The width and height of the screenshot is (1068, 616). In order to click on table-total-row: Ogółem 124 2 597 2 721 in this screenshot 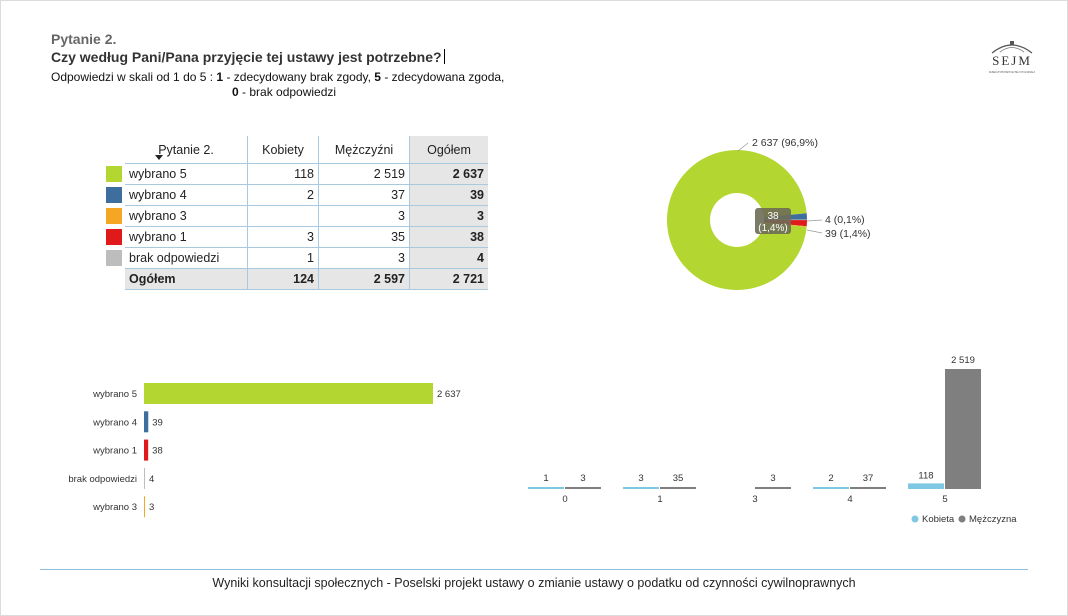, I will do `click(295, 279)`.